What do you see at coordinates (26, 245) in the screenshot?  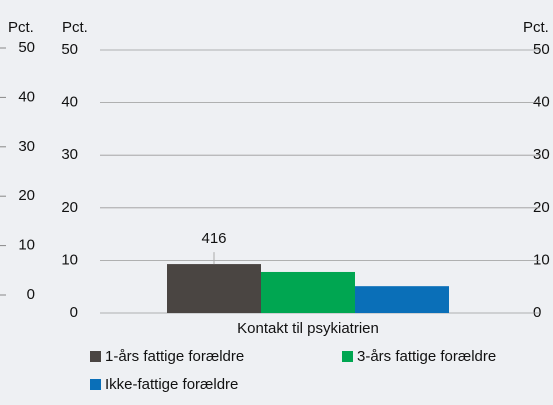 I see `y-tick-label-outer: 10` at bounding box center [26, 245].